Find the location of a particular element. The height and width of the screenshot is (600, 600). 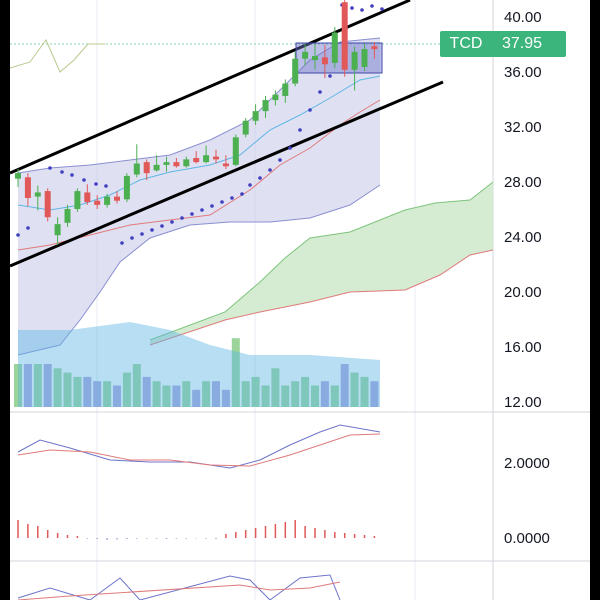

indicator1-line-a is located at coordinates (199, 446).